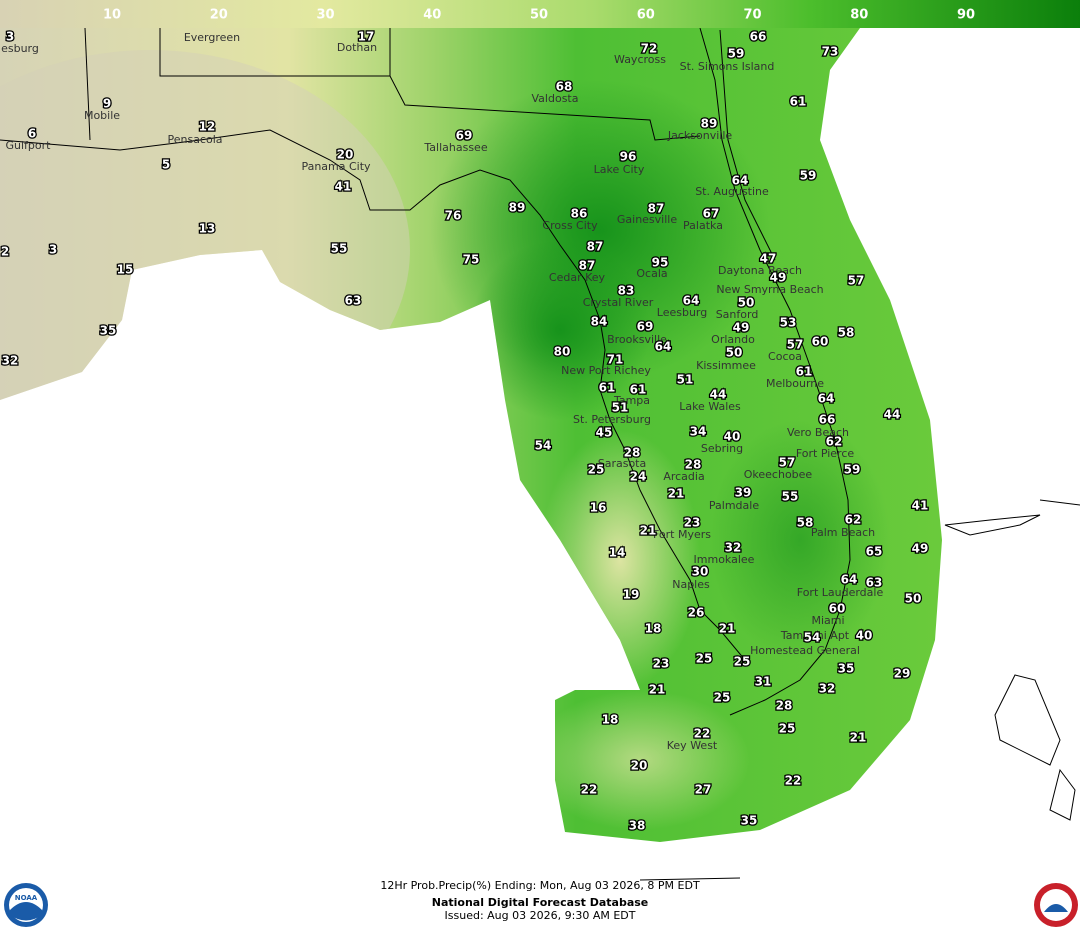  Describe the element at coordinates (874, 583) in the screenshot. I see `point-value: 63` at that location.